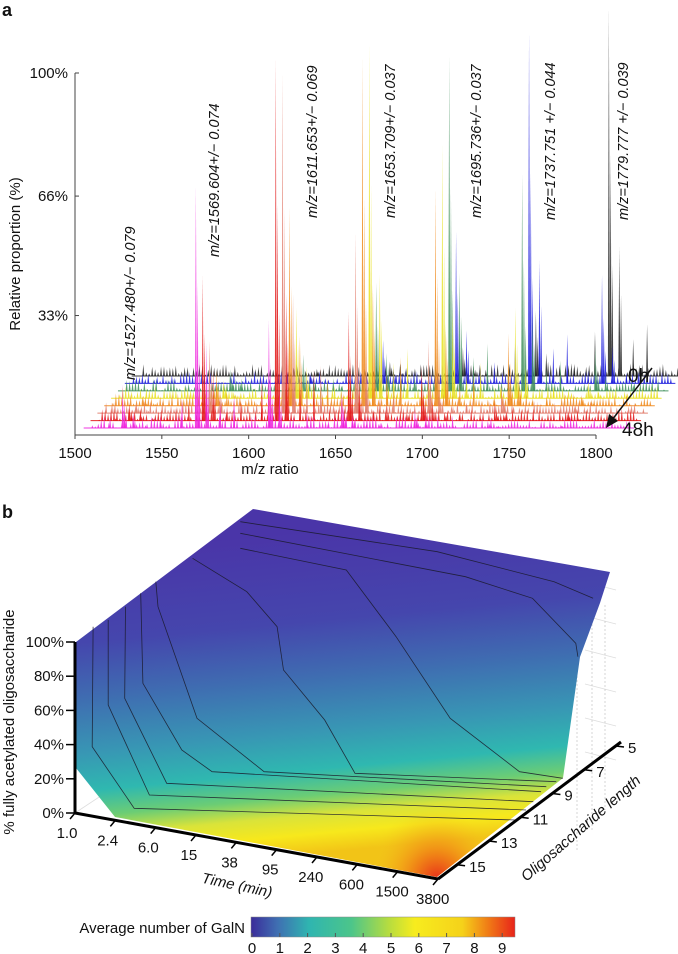 The image size is (678, 954). Describe the element at coordinates (53, 316) in the screenshot. I see `y-tick-label: 33%` at that location.